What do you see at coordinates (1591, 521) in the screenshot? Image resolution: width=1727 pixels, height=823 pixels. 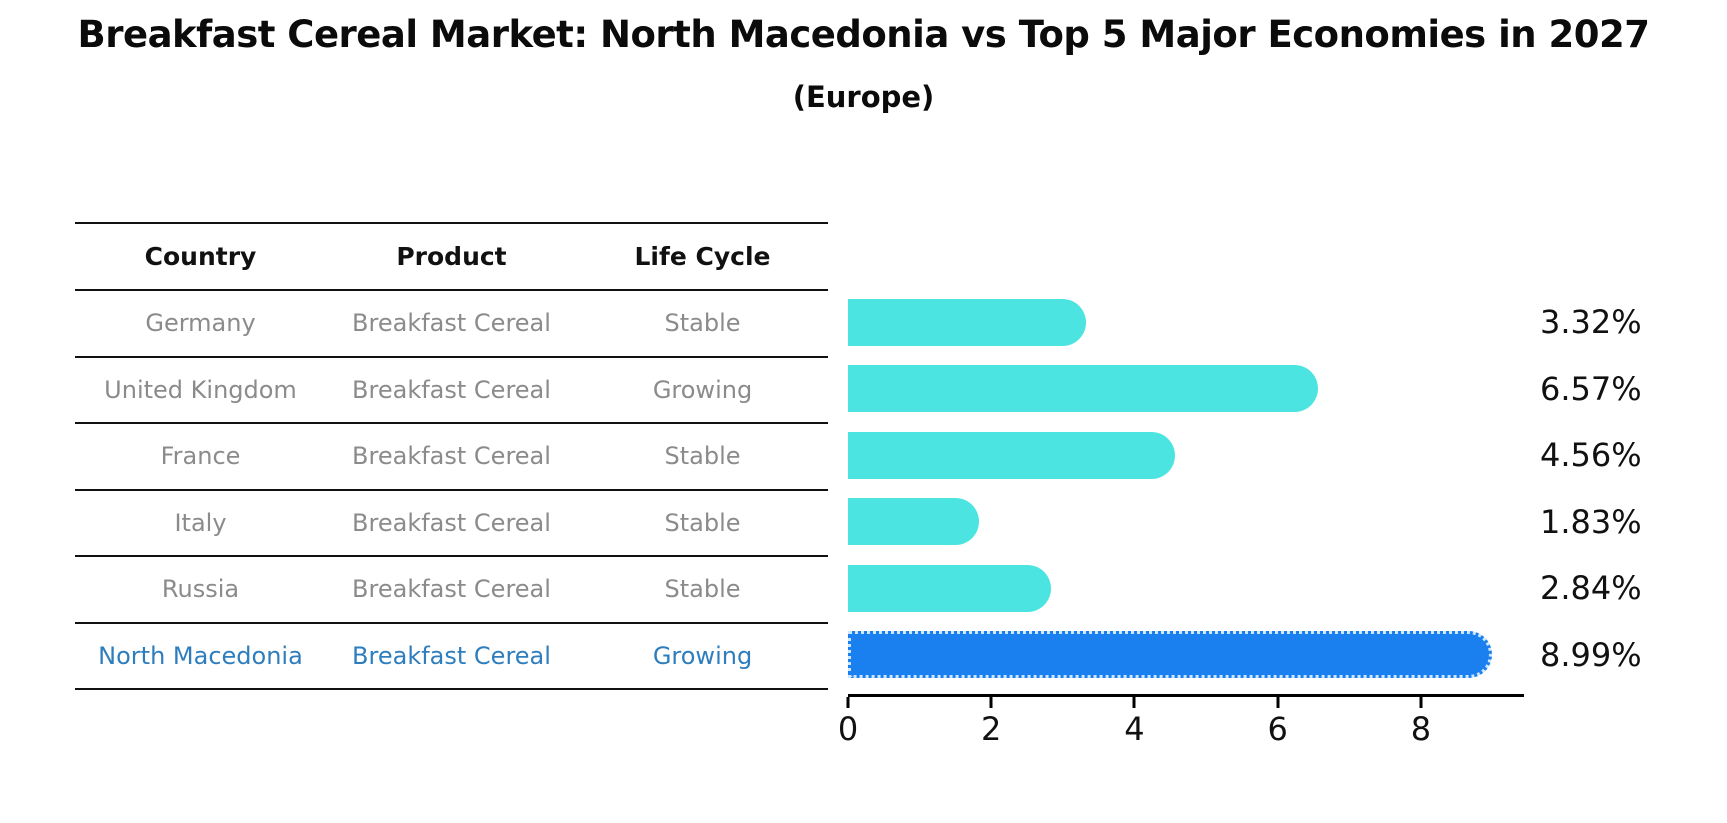 I see `bar-value-label: 1.83%` at bounding box center [1591, 521].